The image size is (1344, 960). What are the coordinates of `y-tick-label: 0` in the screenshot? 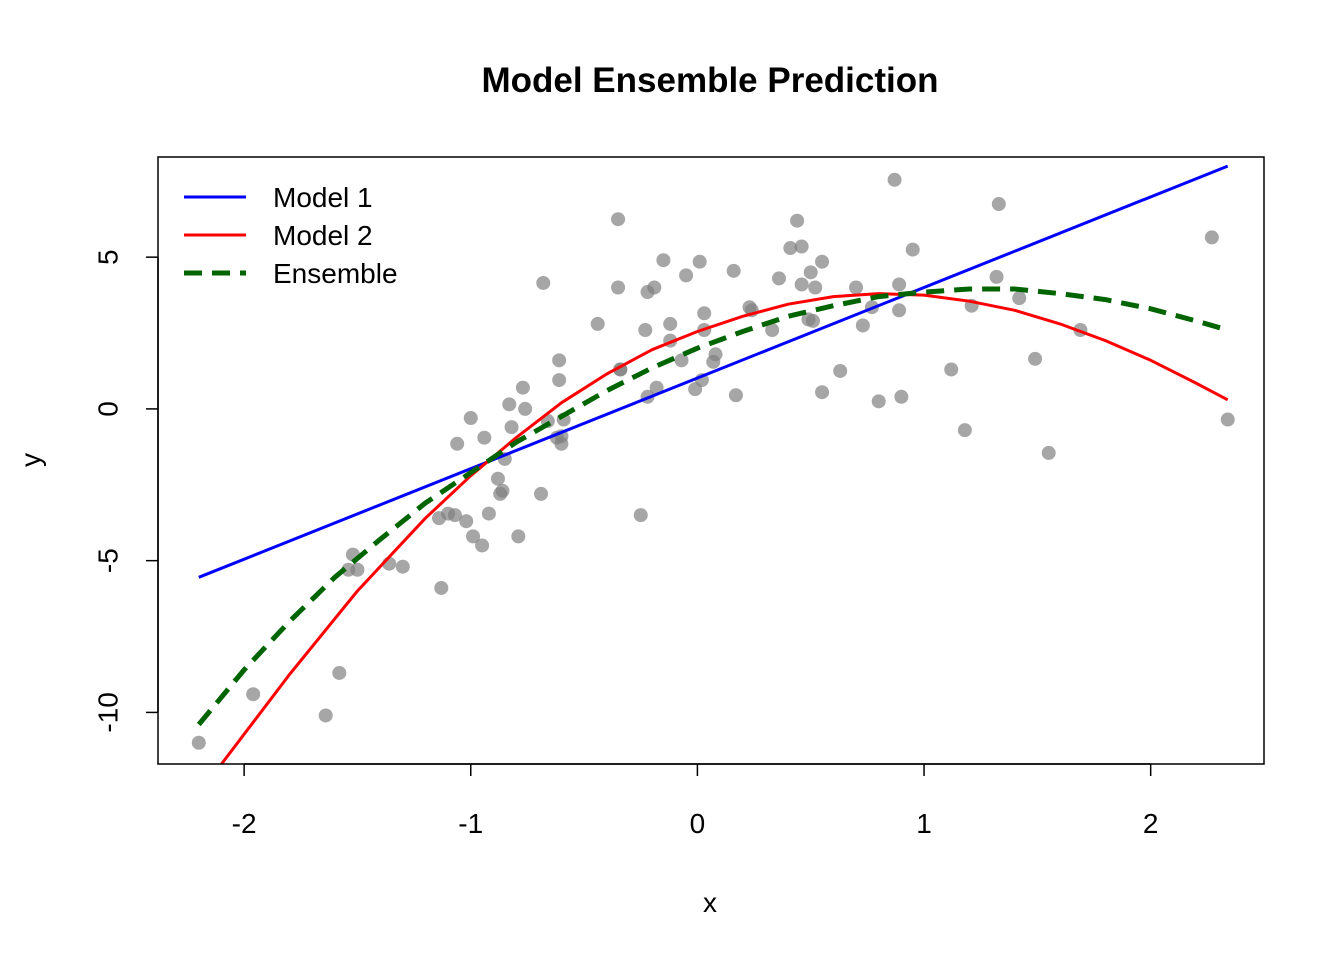 It's located at (108, 409).